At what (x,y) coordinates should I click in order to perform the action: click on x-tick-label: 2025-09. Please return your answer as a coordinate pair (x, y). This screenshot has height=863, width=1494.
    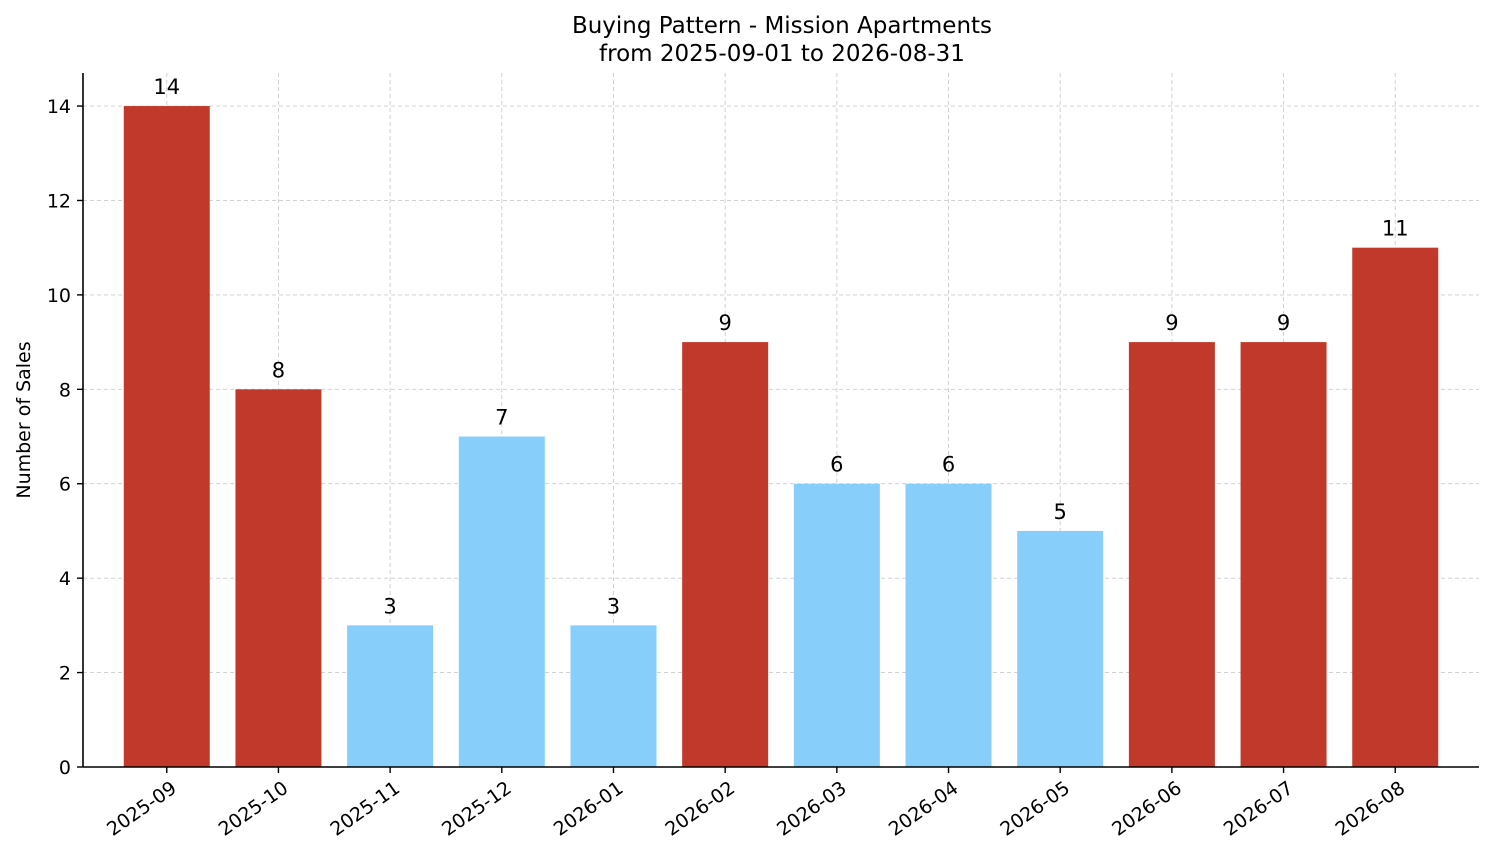
    Looking at the image, I should click on (142, 809).